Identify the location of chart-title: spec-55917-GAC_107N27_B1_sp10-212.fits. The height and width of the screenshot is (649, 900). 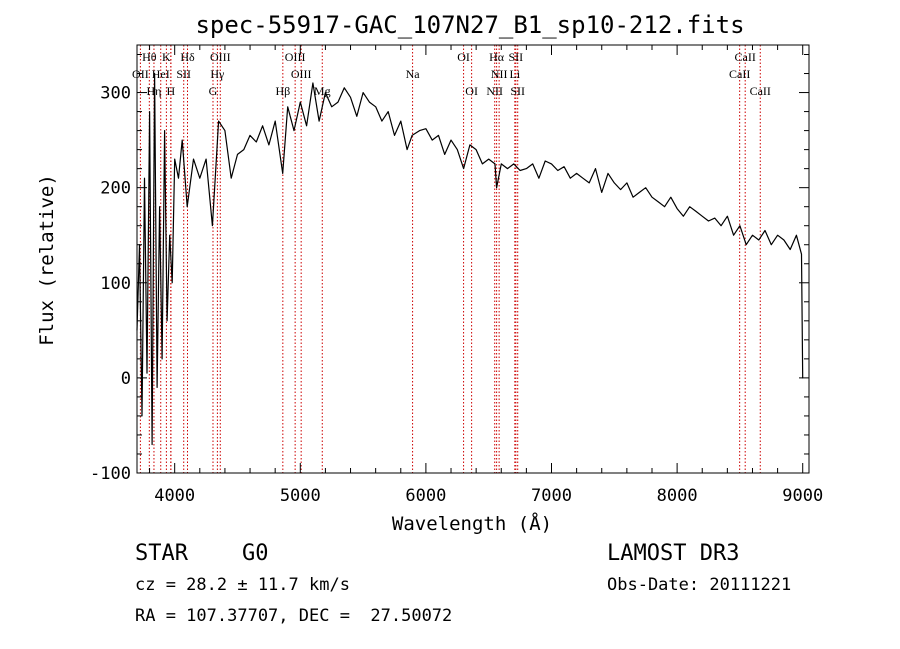
(469, 25).